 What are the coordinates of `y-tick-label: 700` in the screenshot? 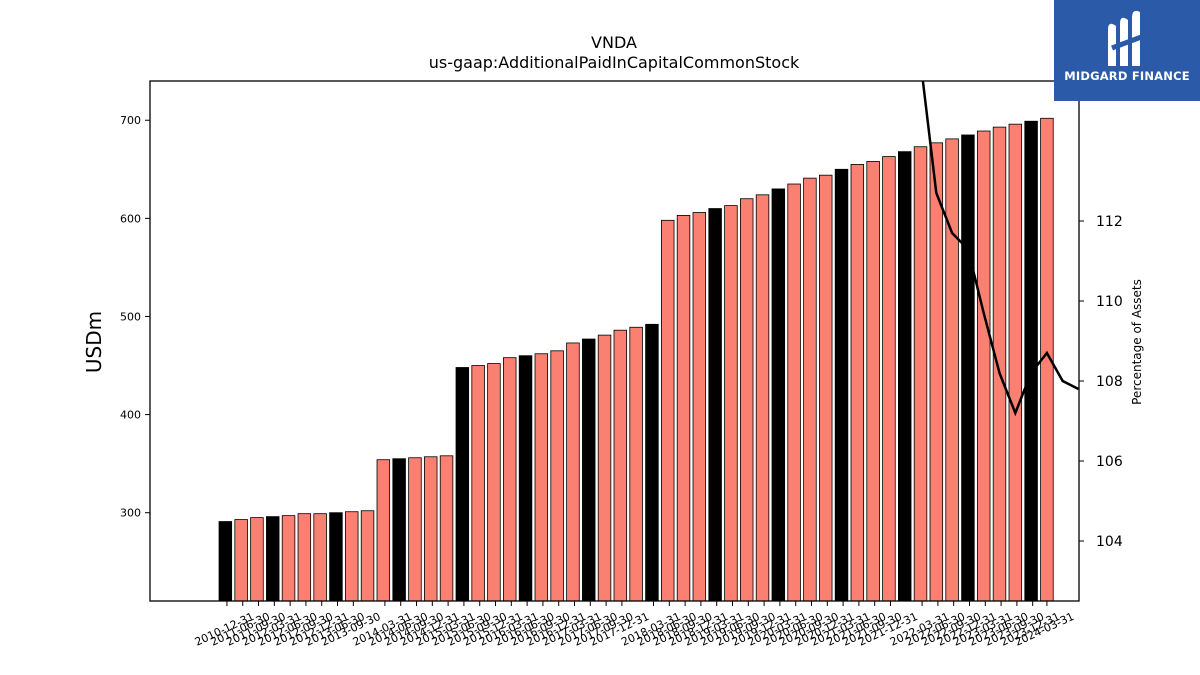 It's located at (130, 120).